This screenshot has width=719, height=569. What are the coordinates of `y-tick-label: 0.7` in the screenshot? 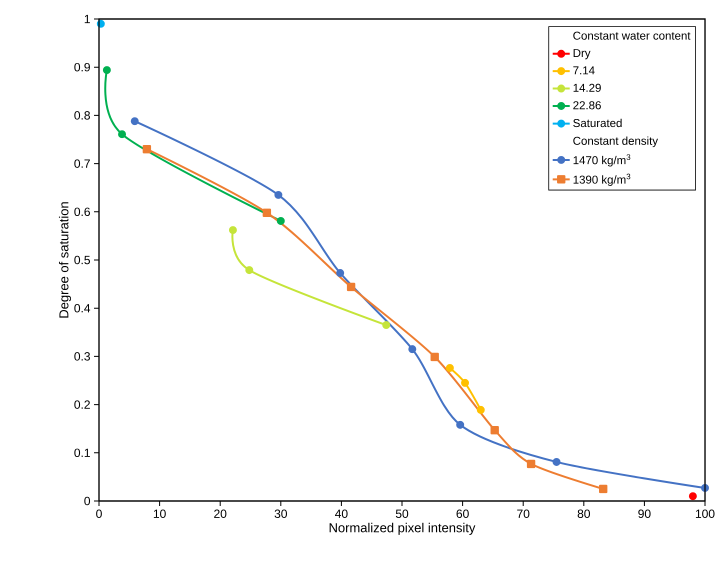 It's located at (82, 163).